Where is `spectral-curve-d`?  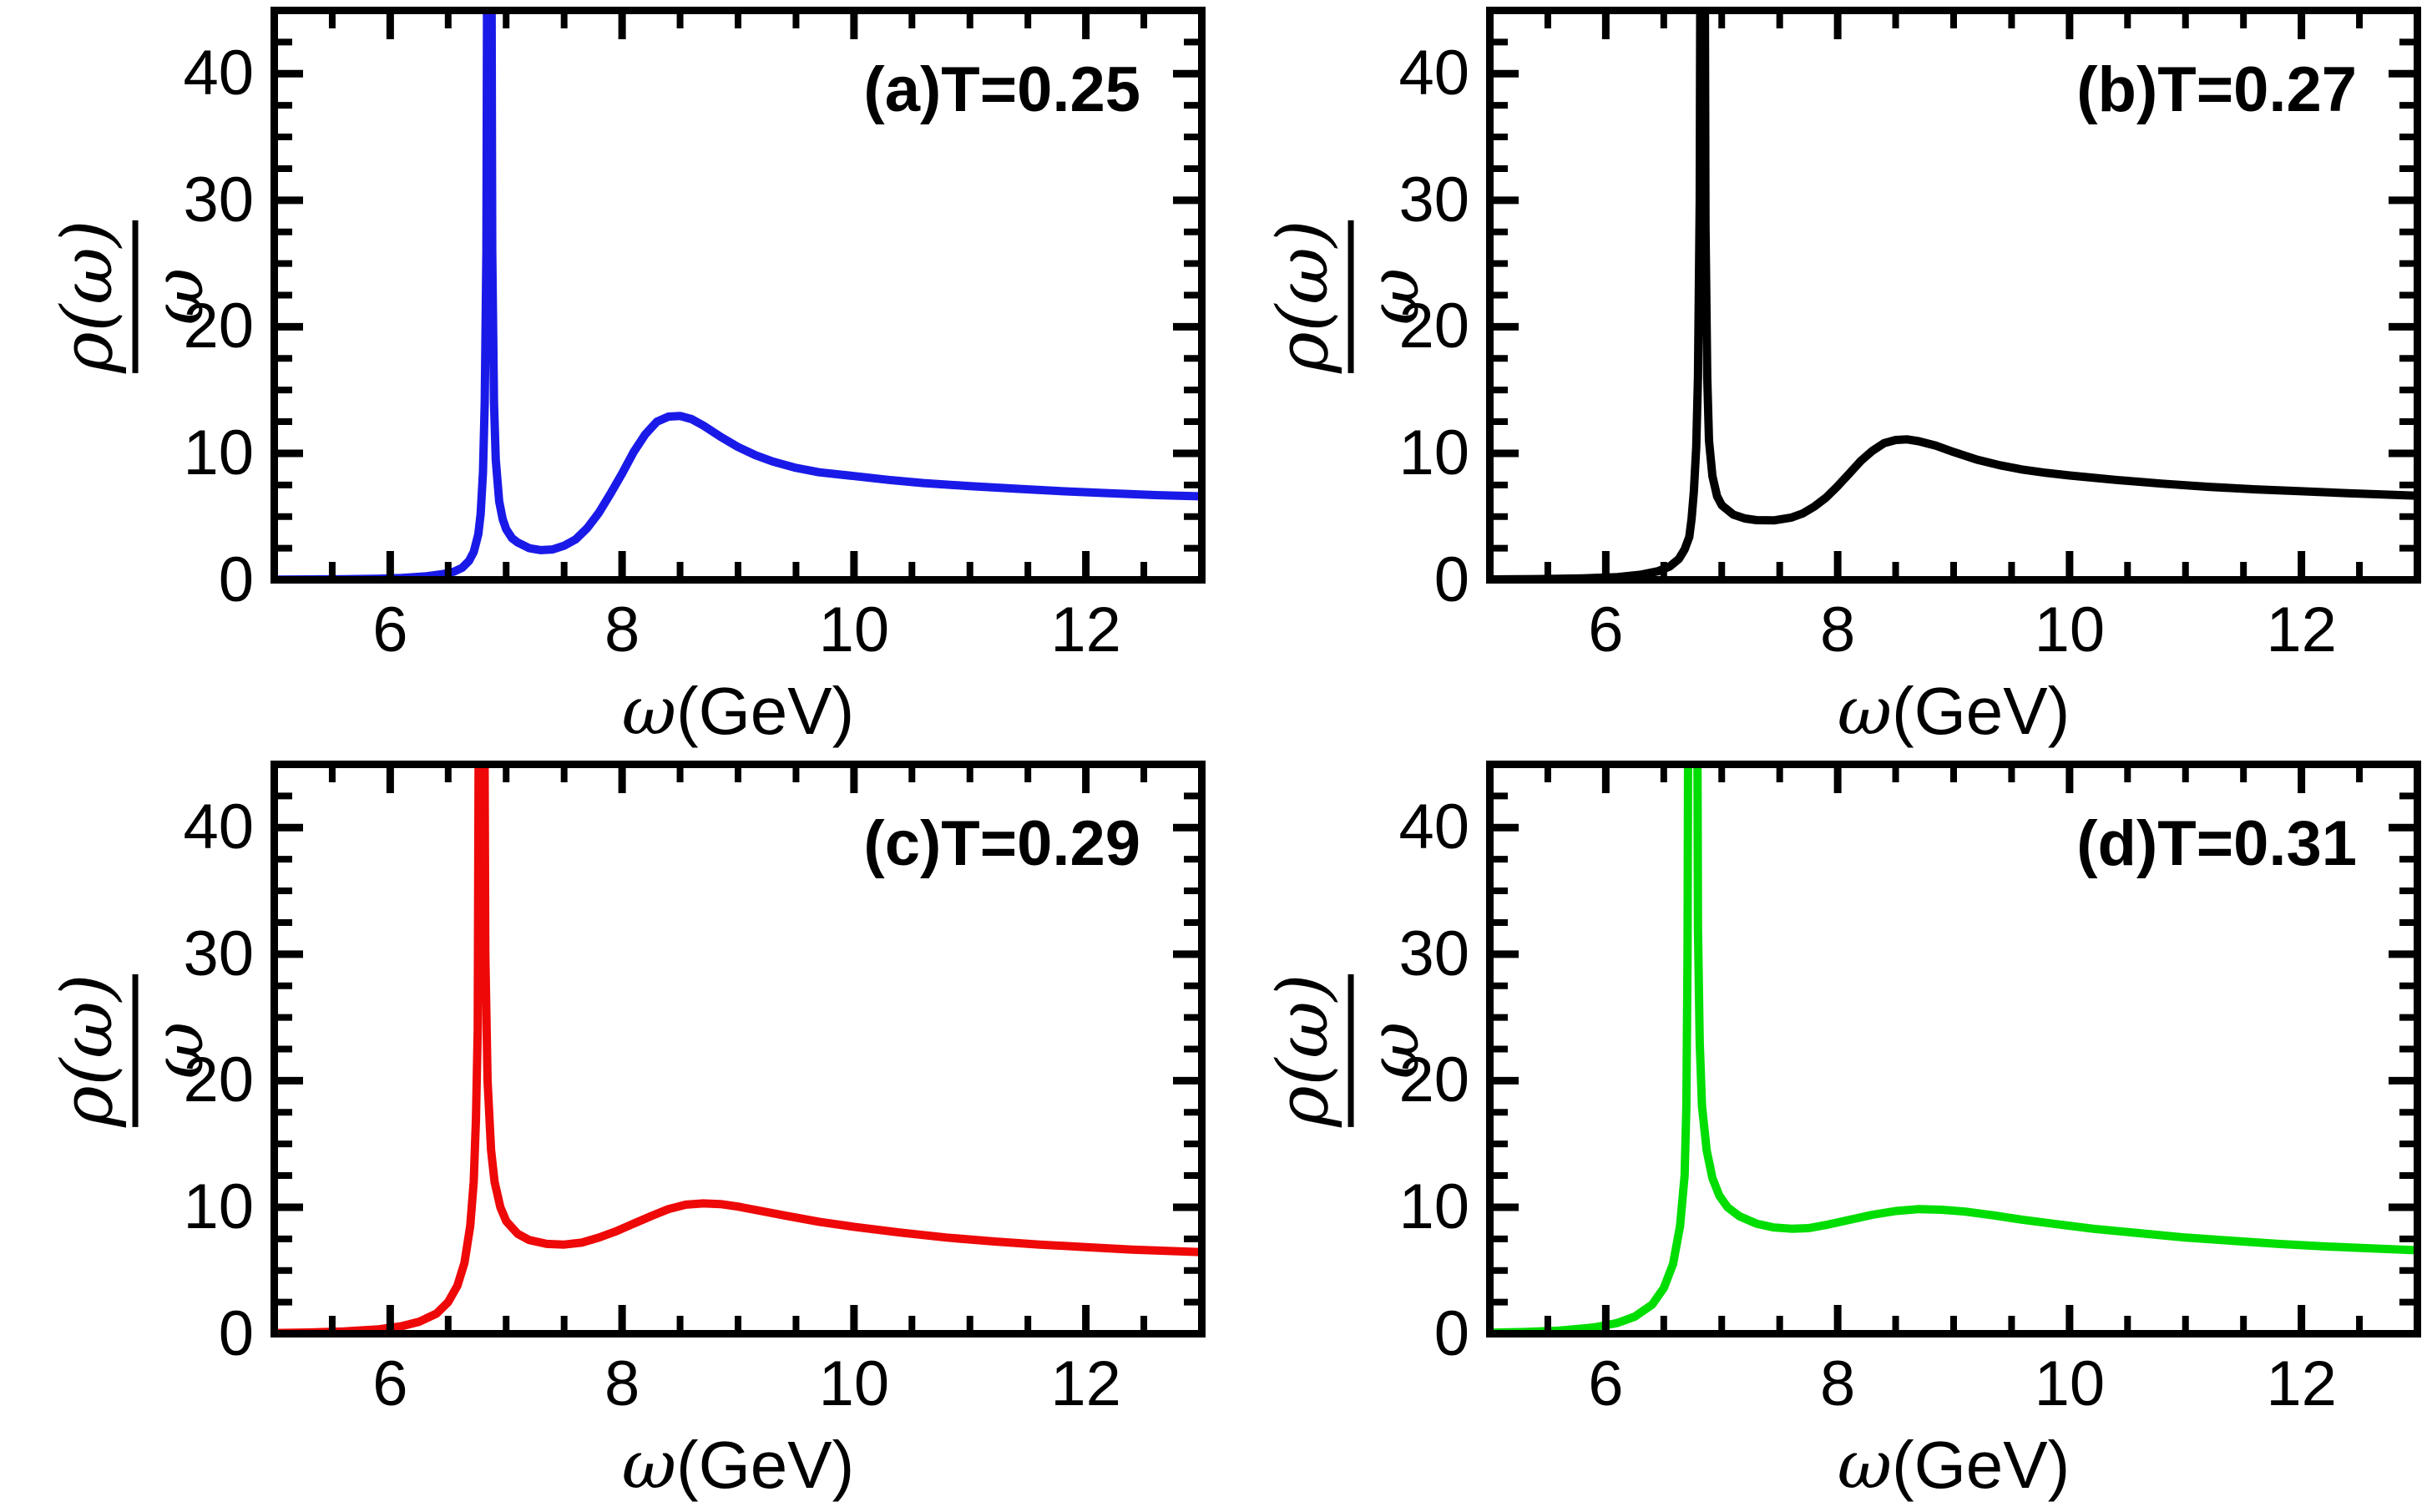 spectral-curve-d is located at coordinates (1954, 1049).